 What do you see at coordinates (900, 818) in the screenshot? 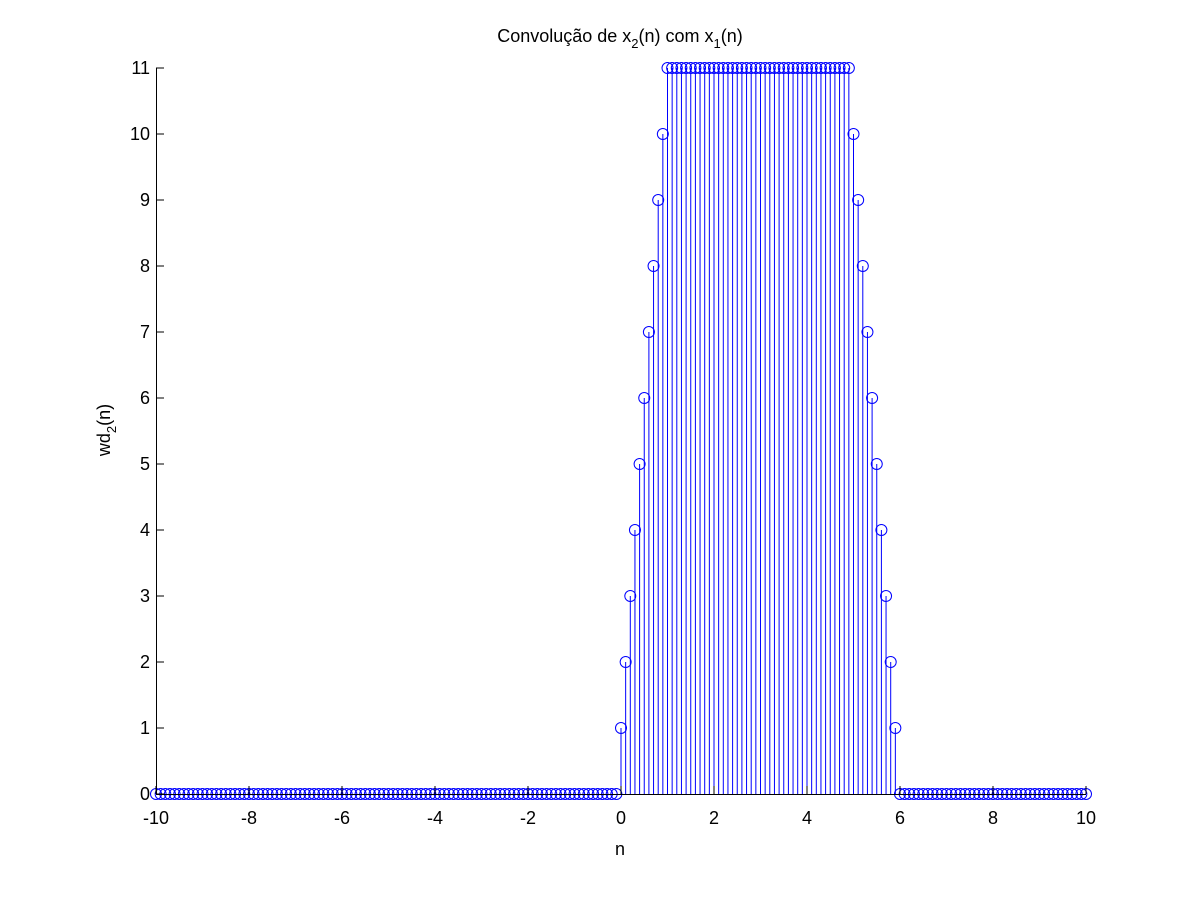
I see `x-tick-label: 6` at bounding box center [900, 818].